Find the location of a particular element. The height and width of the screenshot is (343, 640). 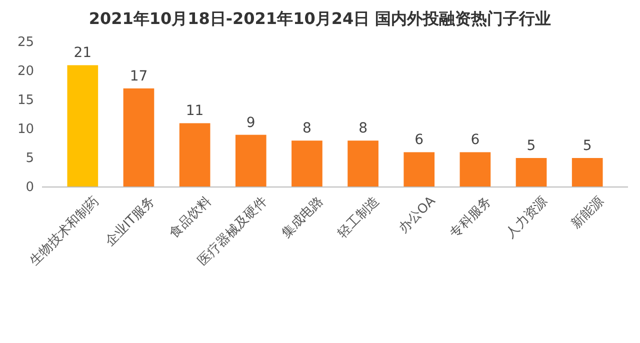

data-label: 9 is located at coordinates (251, 122).